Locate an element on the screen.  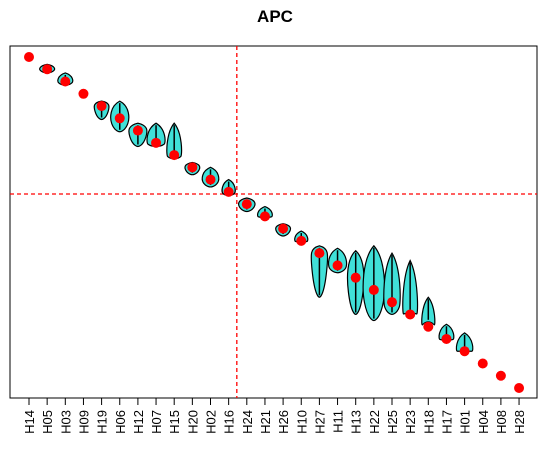
median-point-H17 is located at coordinates (446, 338).